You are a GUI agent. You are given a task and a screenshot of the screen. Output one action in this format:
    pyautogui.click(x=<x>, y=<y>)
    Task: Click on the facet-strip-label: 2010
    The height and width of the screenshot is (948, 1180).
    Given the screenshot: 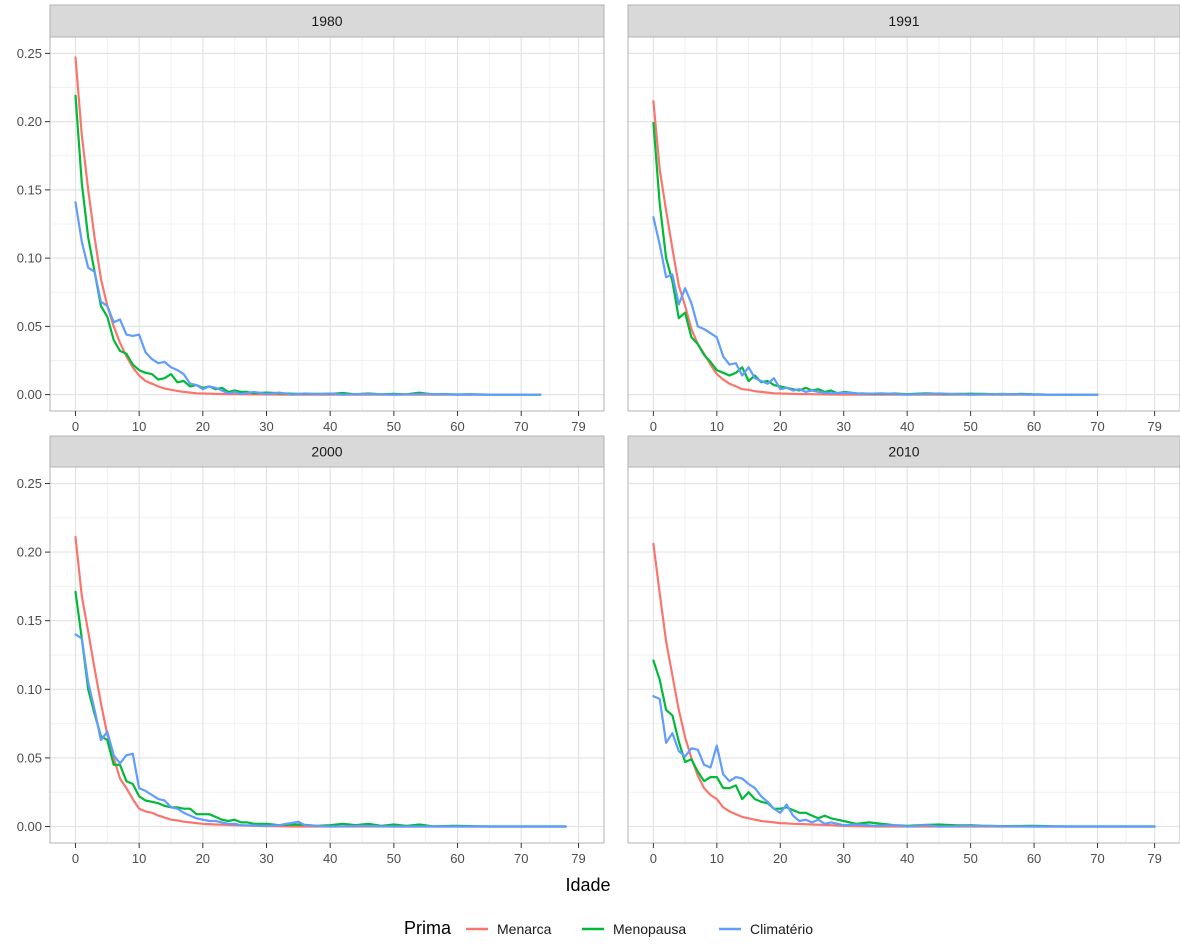 What is the action you would take?
    pyautogui.click(x=903, y=452)
    